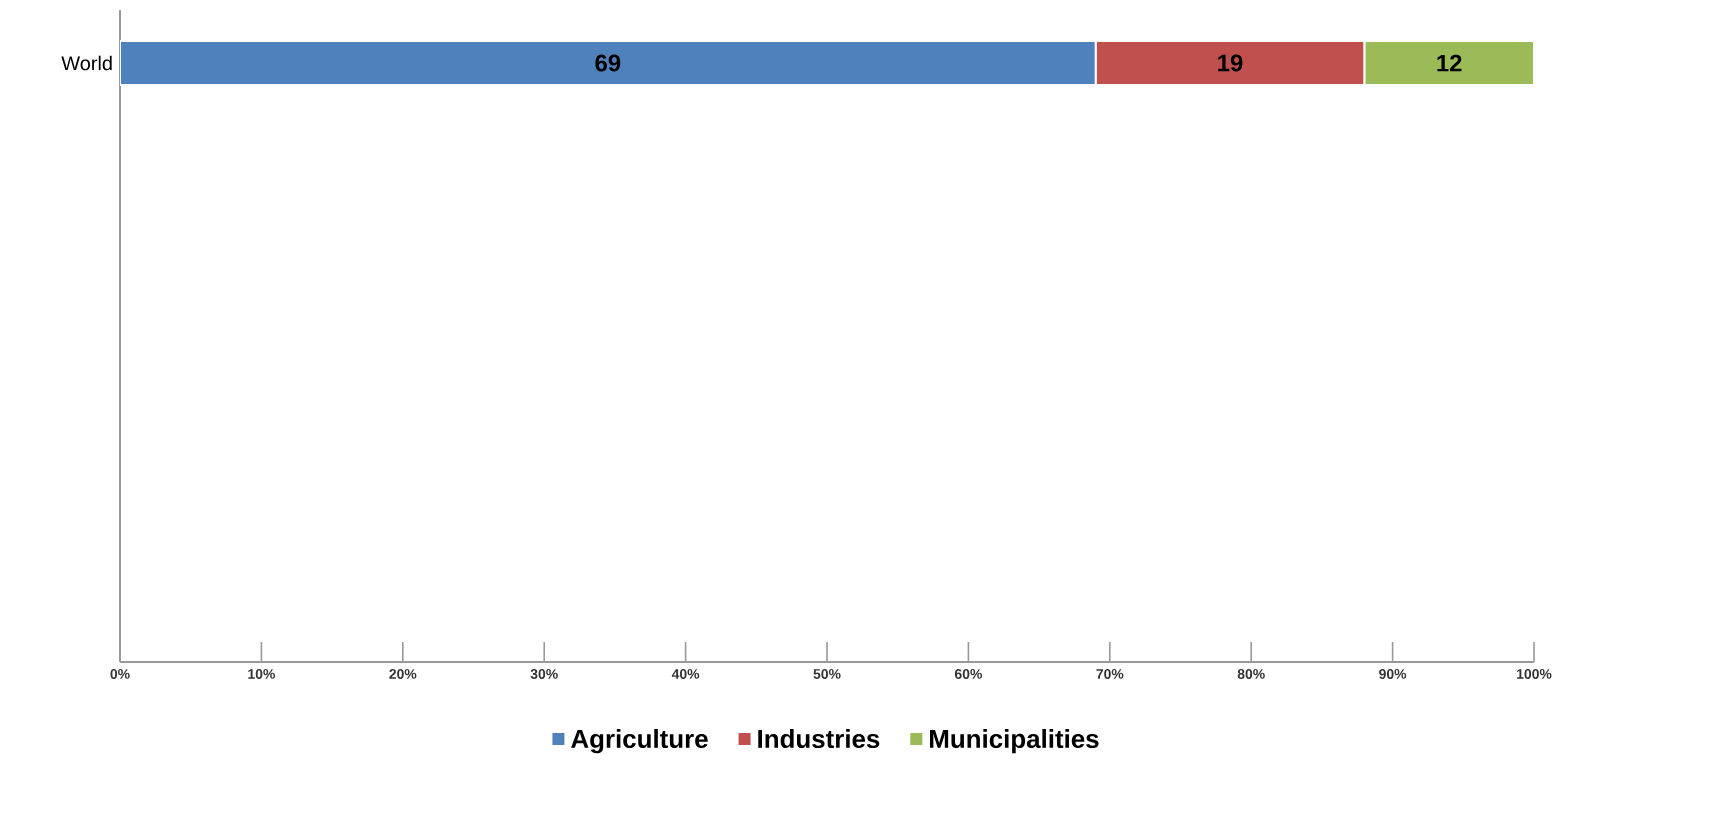 The image size is (1714, 838). Describe the element at coordinates (544, 674) in the screenshot. I see `x-tick-label: 30%` at that location.